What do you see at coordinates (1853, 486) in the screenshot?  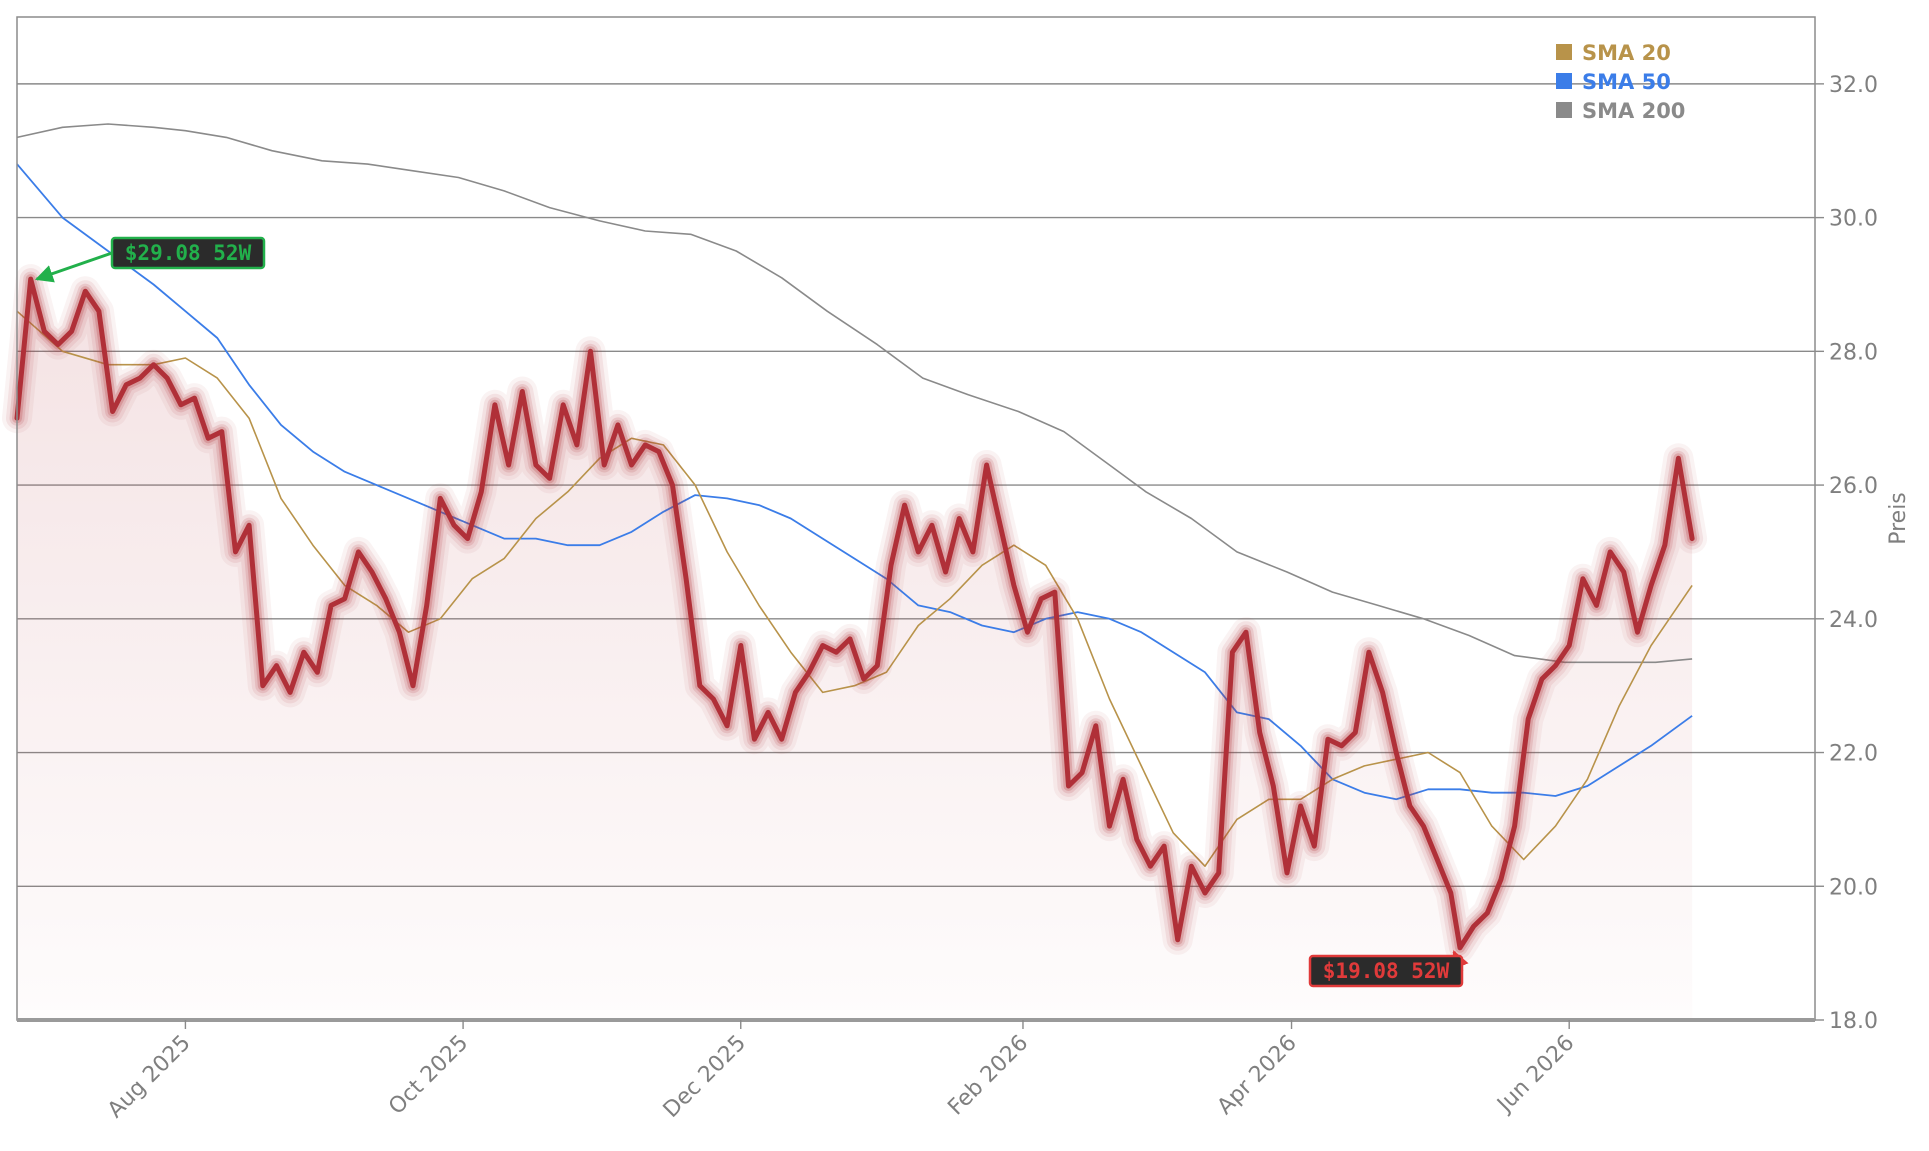 I see `y-tick-label: 26.0` at bounding box center [1853, 486].